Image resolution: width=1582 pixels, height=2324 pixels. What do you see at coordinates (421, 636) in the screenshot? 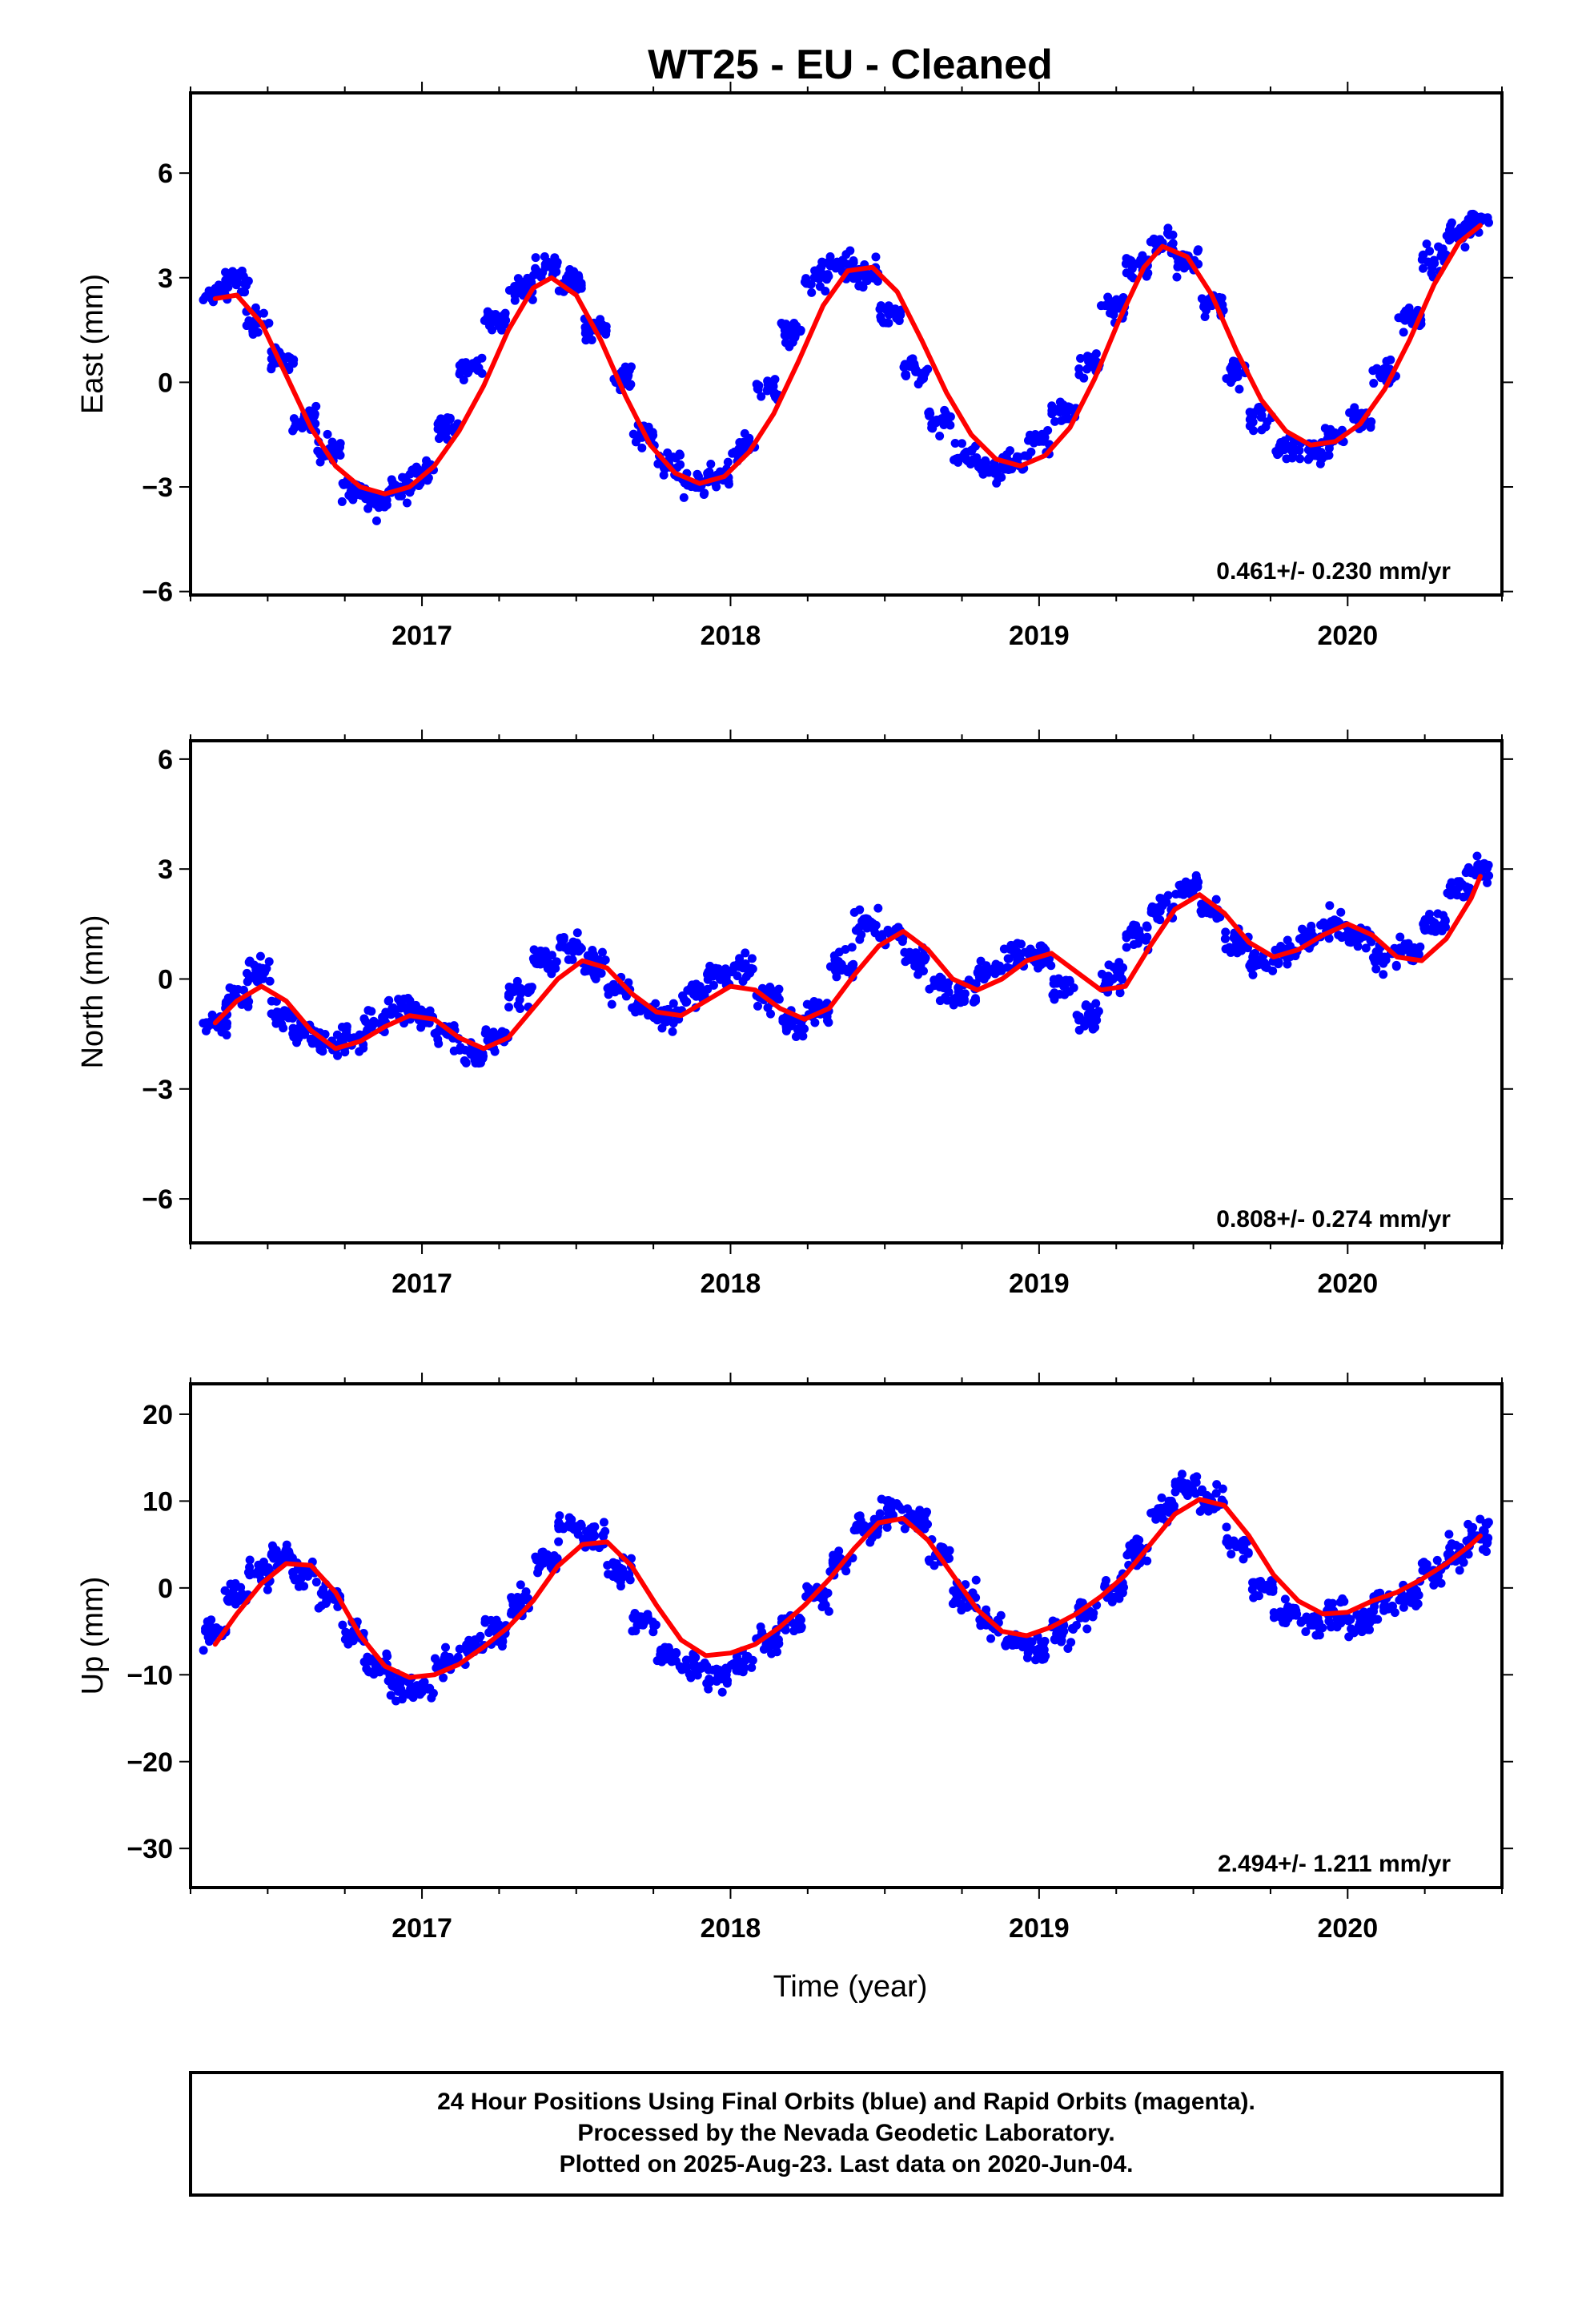
I see `x-tick-label: 2017` at bounding box center [421, 636].